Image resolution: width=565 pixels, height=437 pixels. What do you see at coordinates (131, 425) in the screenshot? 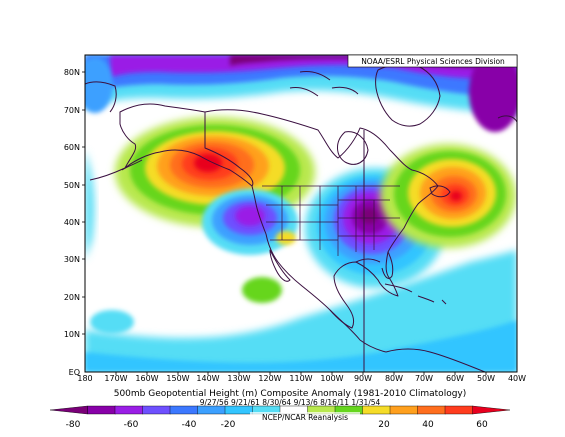
I see `colorbar-tick: -60` at bounding box center [131, 425].